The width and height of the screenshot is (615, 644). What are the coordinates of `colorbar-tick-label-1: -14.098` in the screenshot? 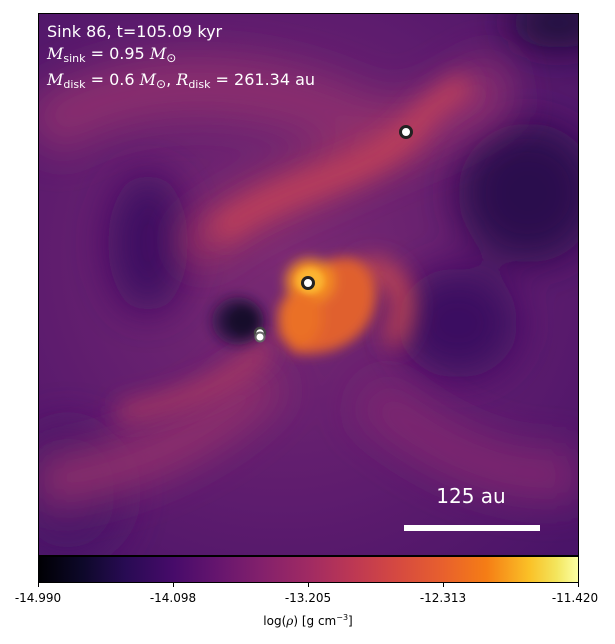 It's located at (173, 598).